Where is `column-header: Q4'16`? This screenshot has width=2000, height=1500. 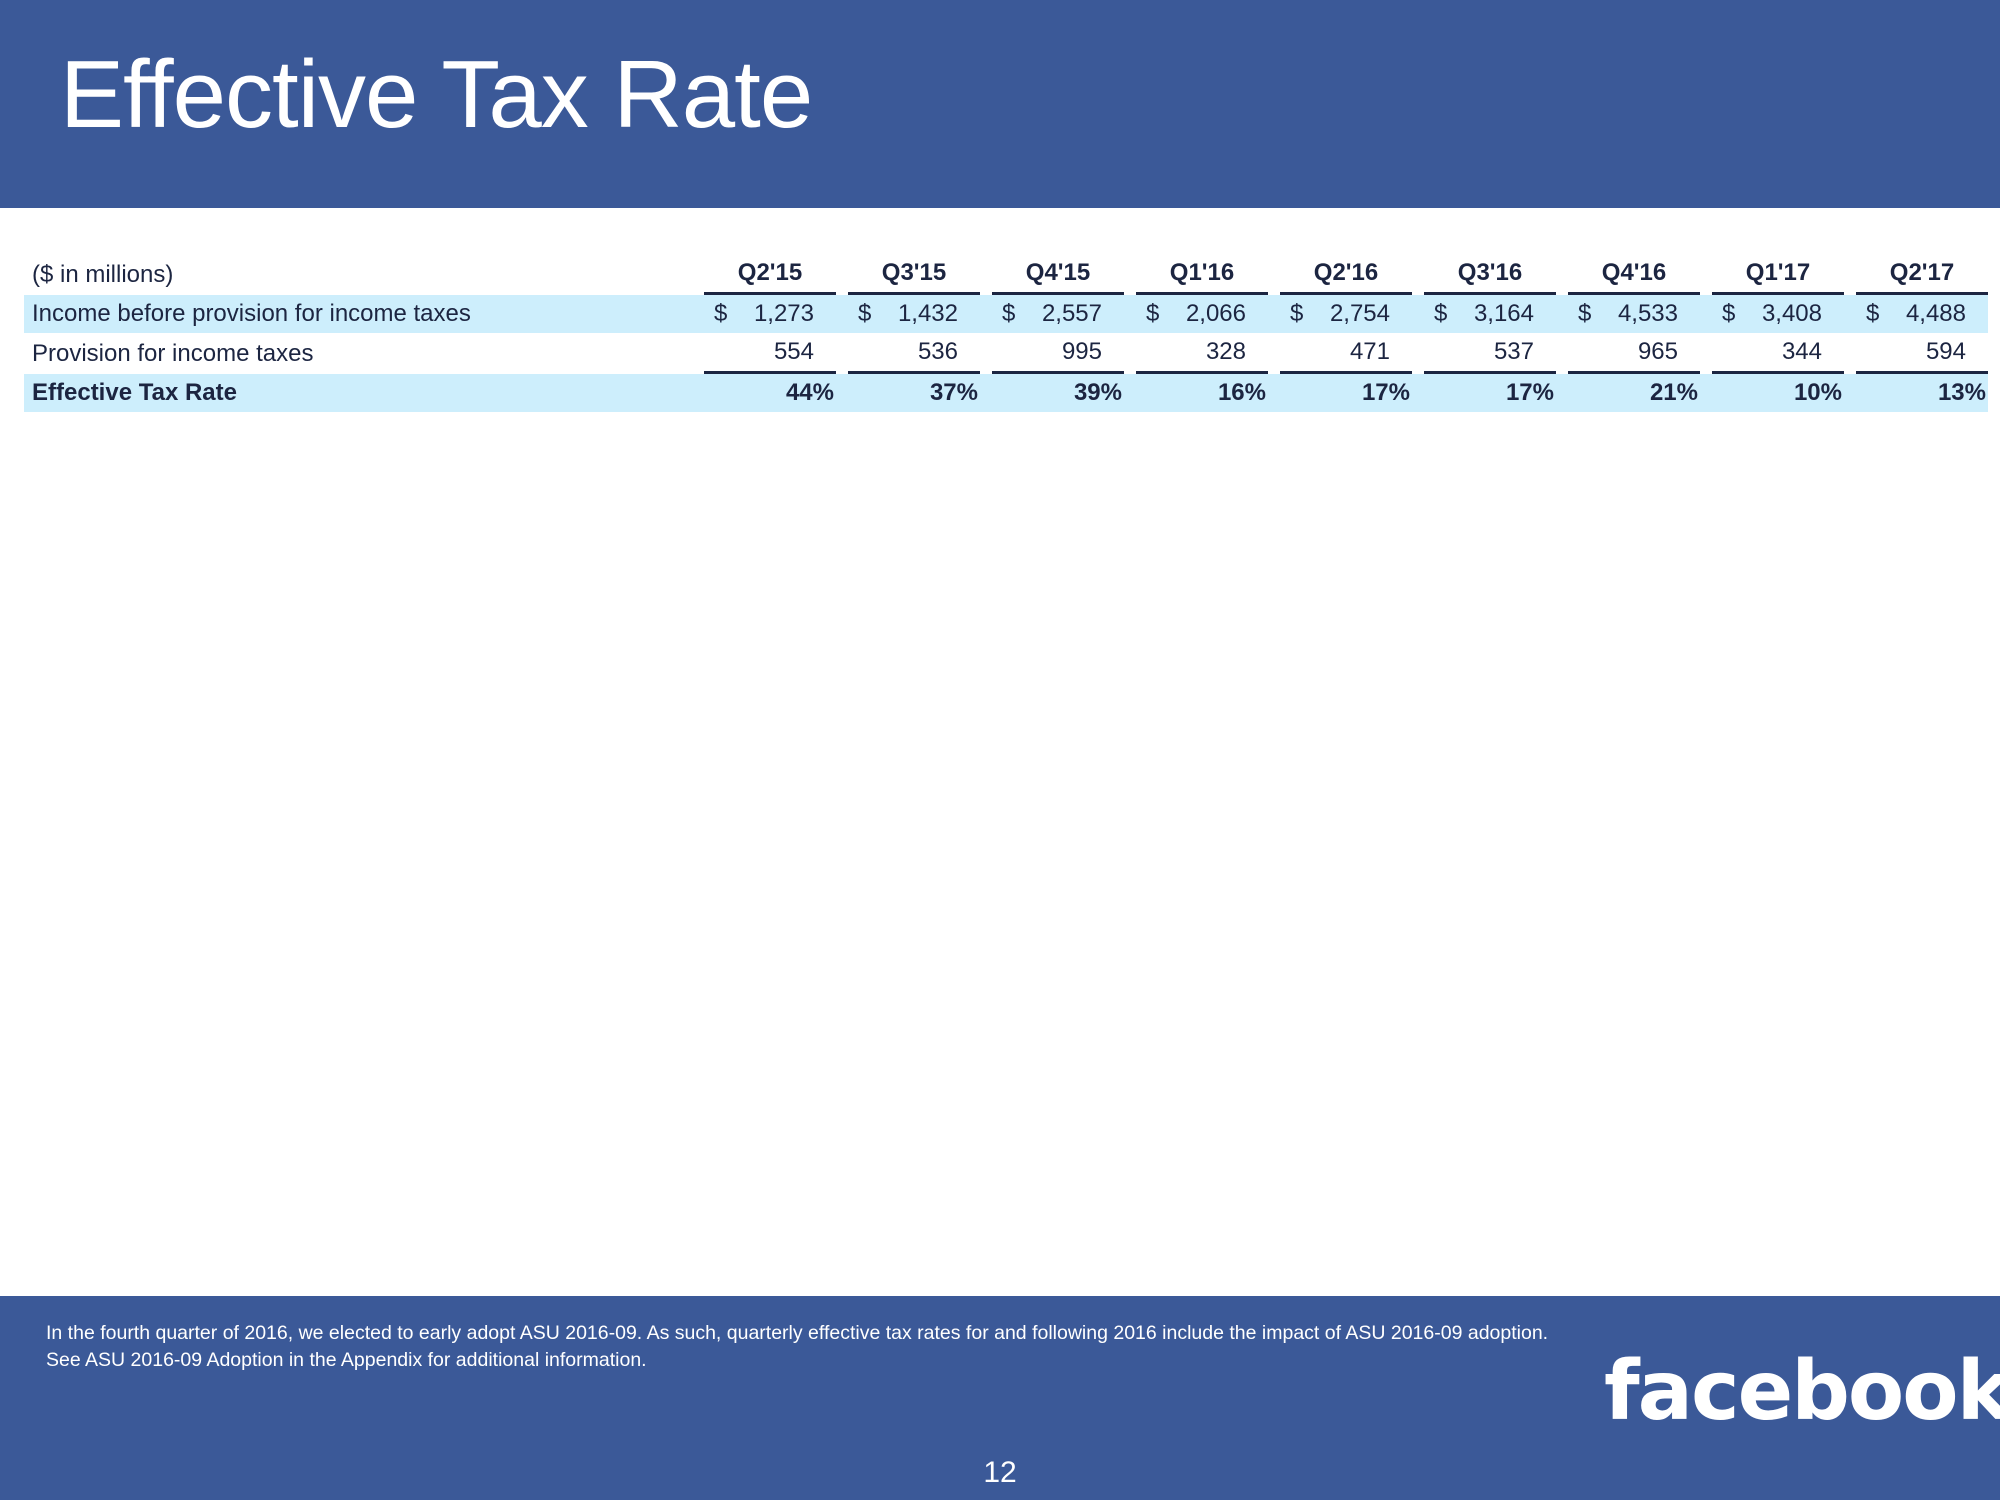
column-header: Q4'16 is located at coordinates (1634, 274).